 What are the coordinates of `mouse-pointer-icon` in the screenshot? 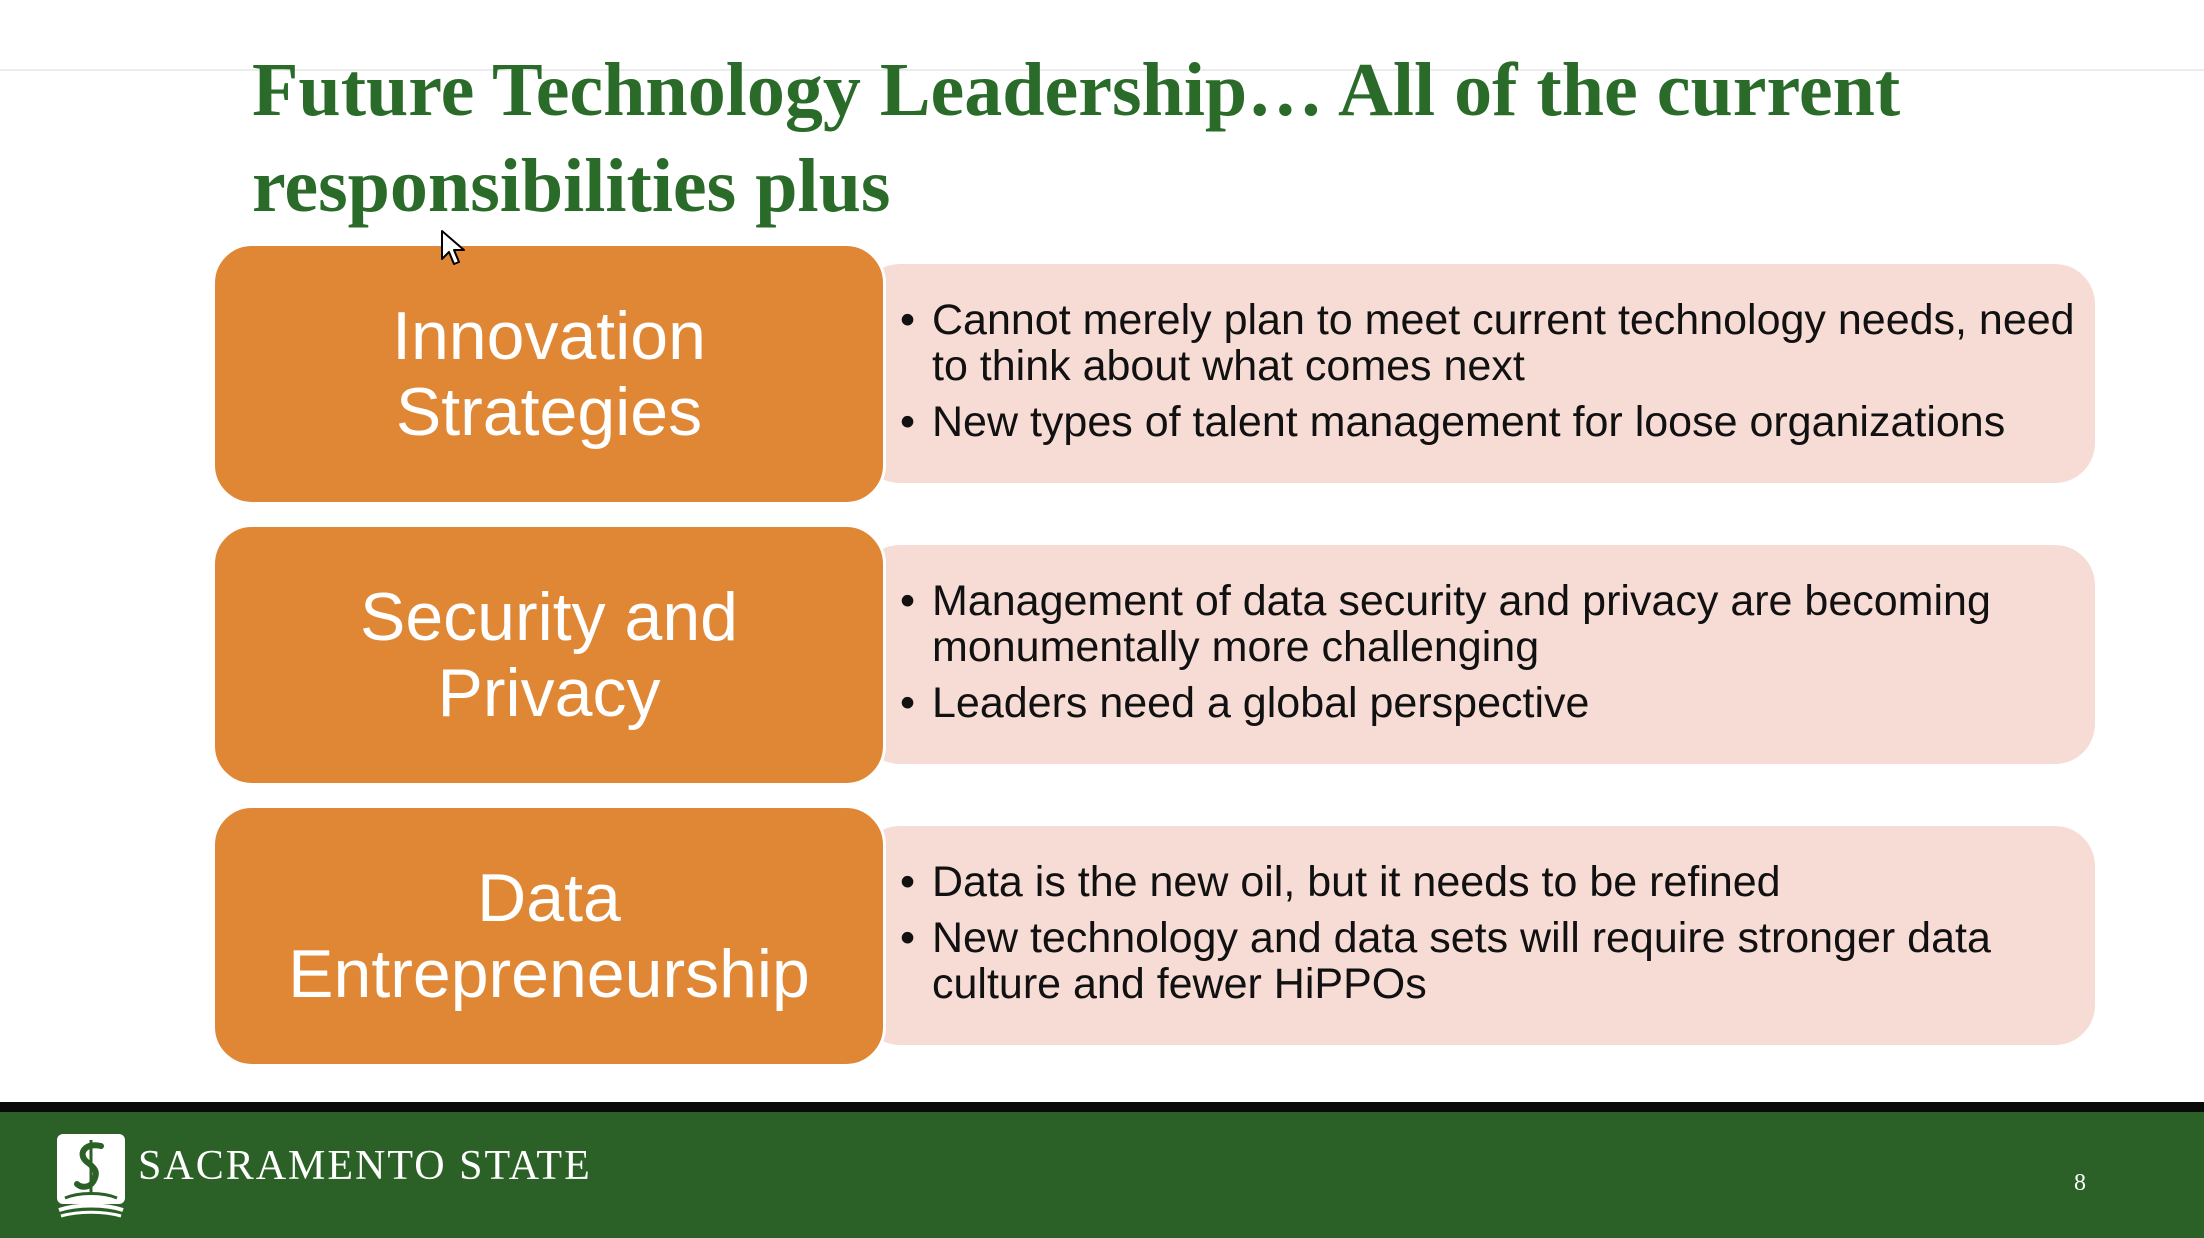 It's located at (453, 247).